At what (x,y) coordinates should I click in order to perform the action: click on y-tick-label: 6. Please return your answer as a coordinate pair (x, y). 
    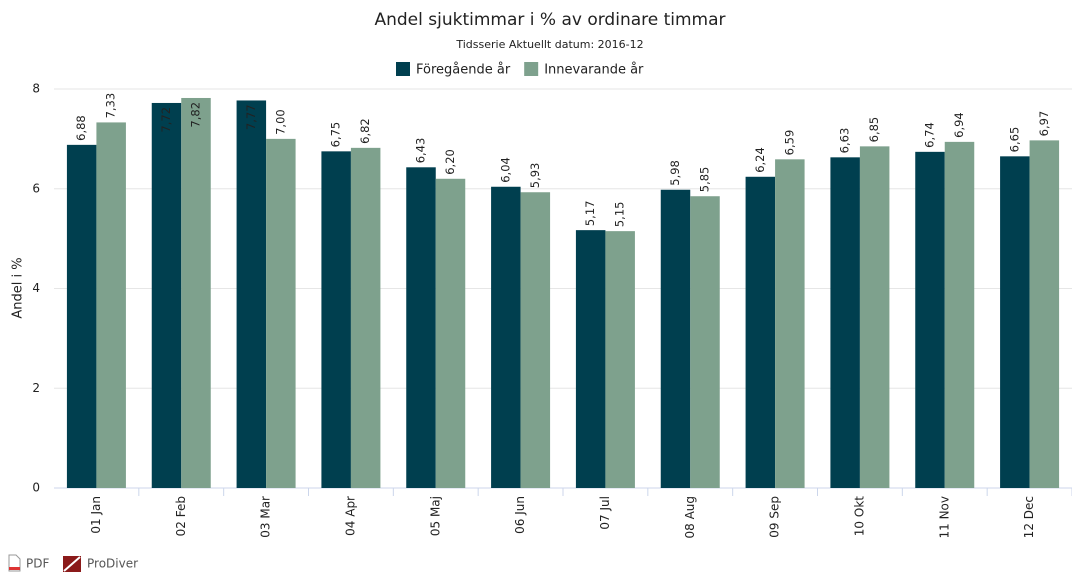
    Looking at the image, I should click on (36, 188).